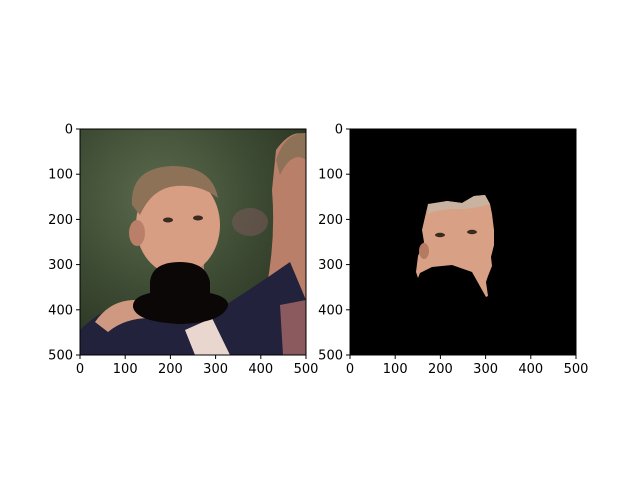 The image size is (640, 480). I want to click on mask-x-tick-label: 400, so click(530, 369).